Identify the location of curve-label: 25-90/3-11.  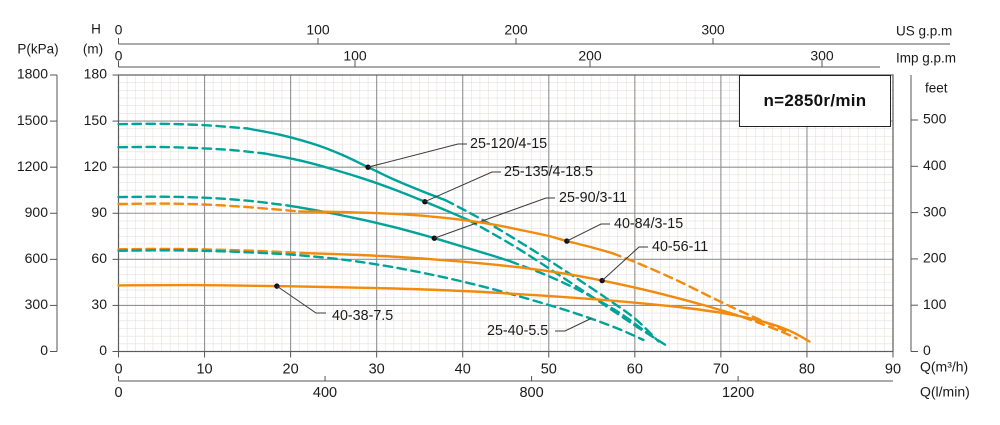
(593, 198).